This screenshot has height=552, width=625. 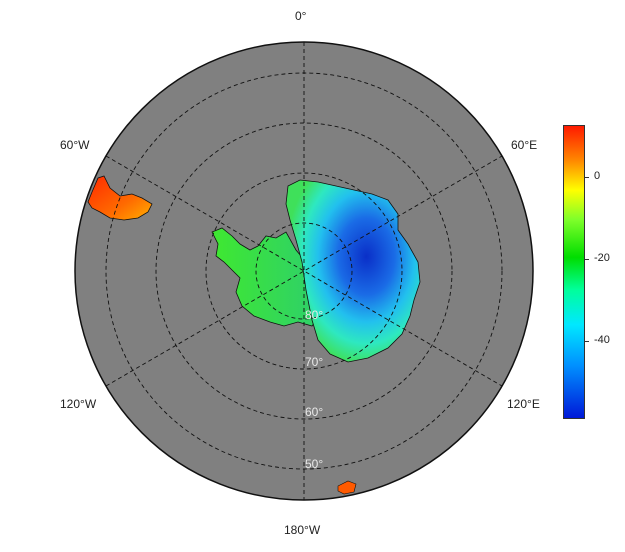 I want to click on lat-label-70: 70°, so click(x=314, y=362).